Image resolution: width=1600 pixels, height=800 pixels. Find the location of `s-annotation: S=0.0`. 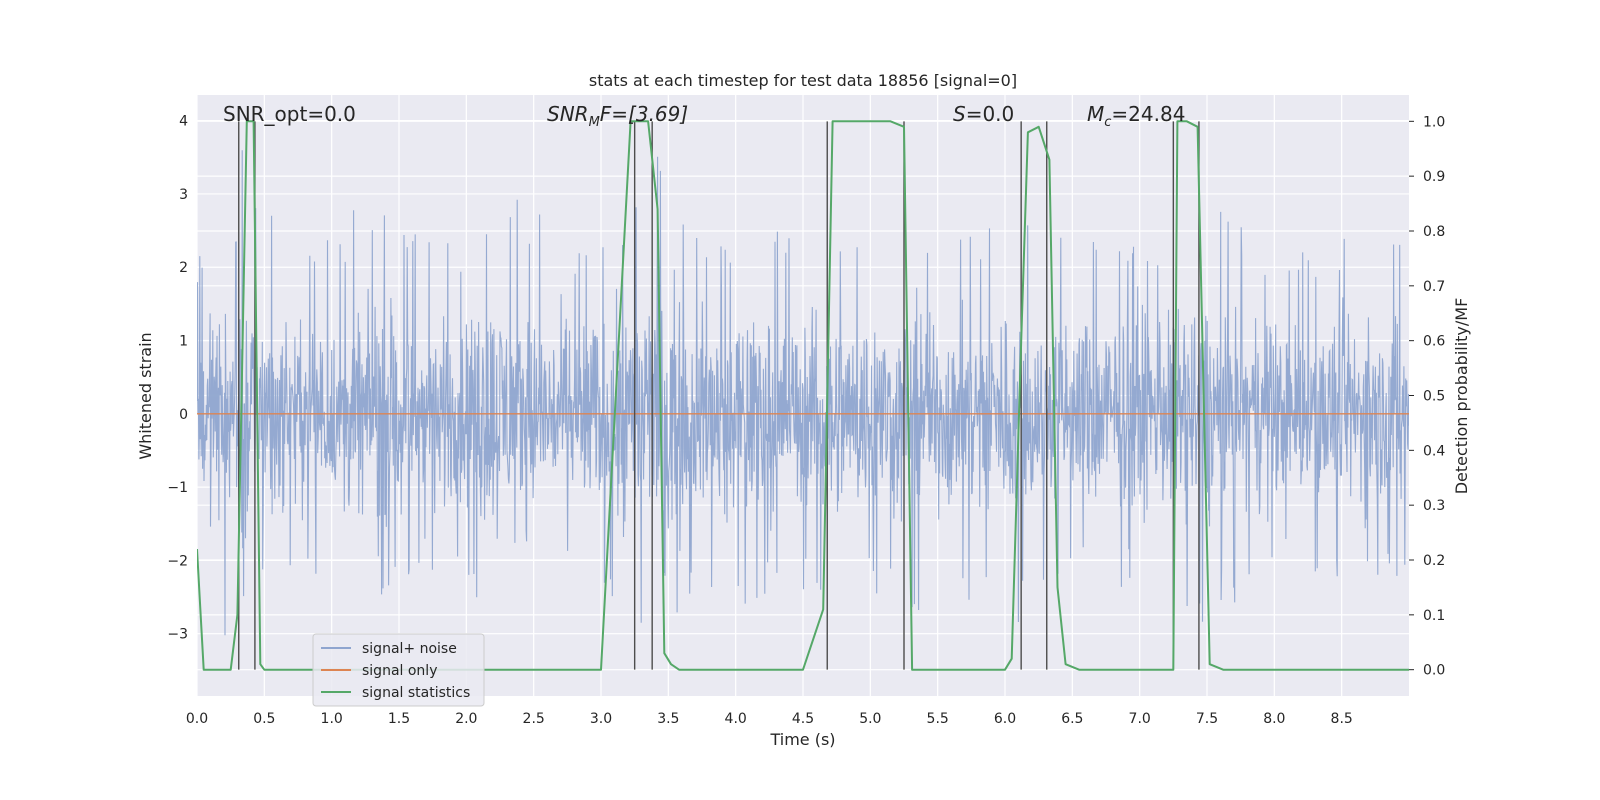

s-annotation: S=0.0 is located at coordinates (983, 114).